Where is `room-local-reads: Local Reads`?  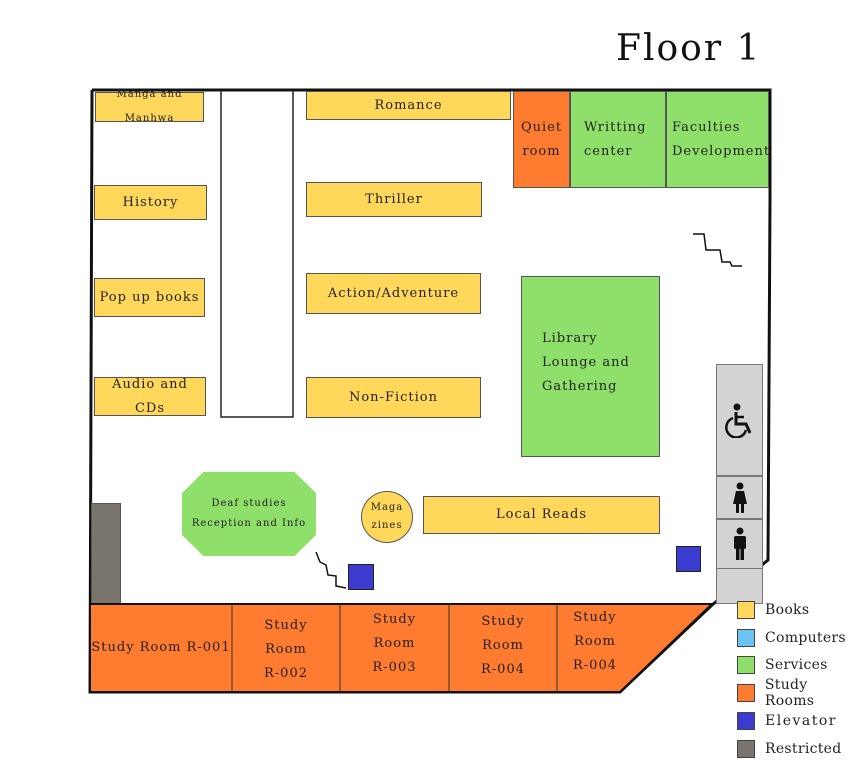 room-local-reads: Local Reads is located at coordinates (541, 515).